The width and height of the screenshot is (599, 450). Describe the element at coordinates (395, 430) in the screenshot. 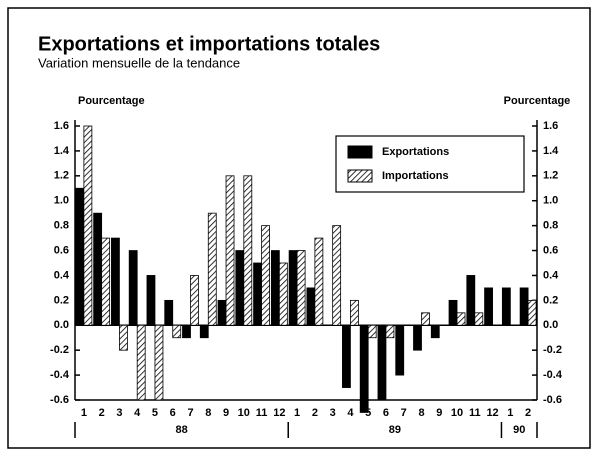

I see `year-label: 89` at that location.